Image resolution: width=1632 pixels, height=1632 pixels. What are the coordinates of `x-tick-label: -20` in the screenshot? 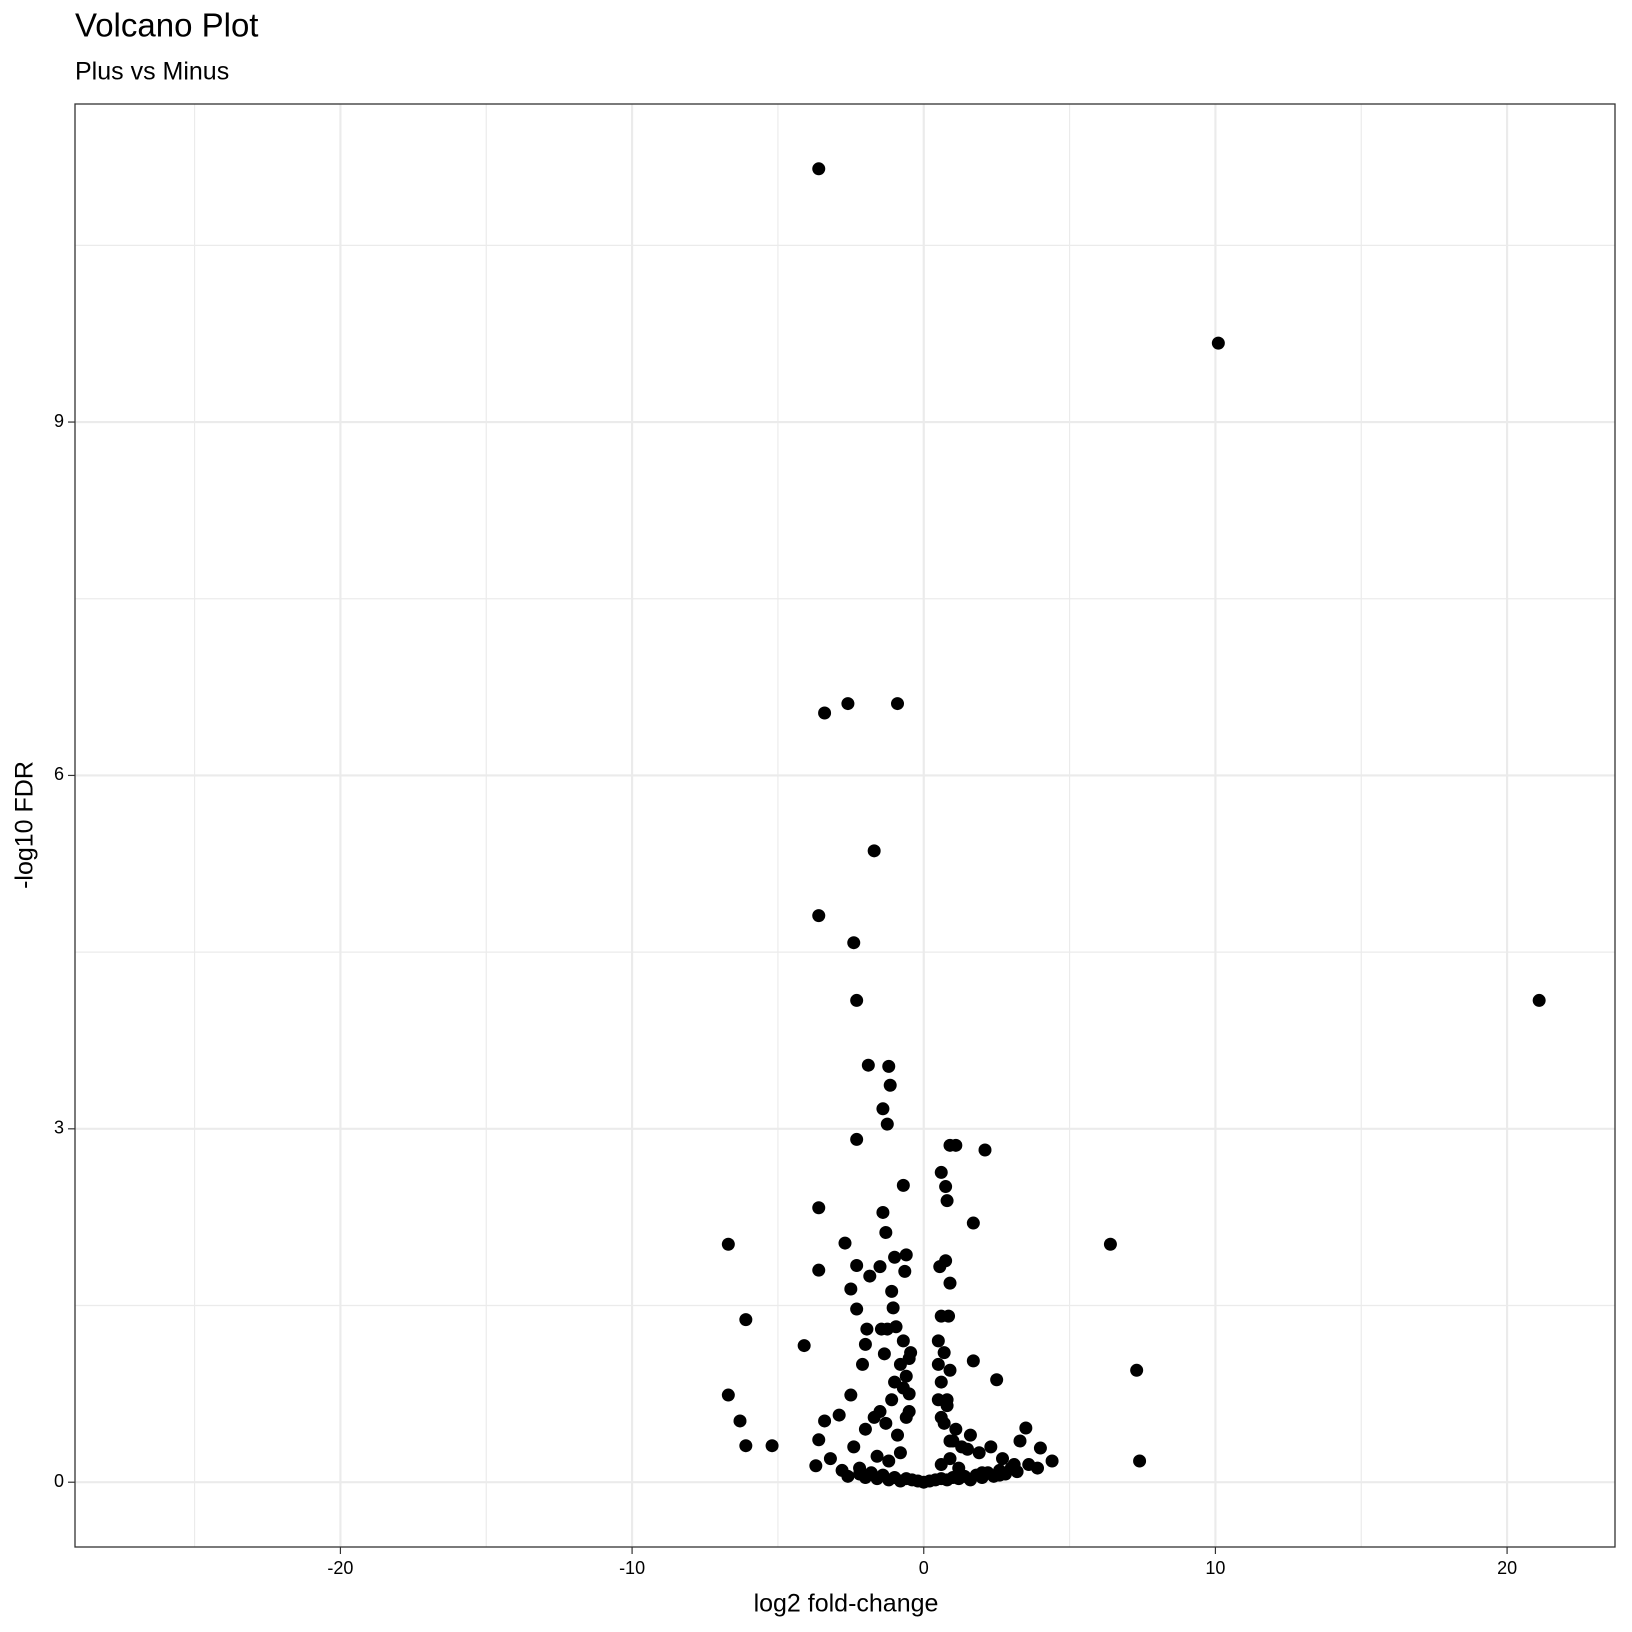 It's located at (340, 1568).